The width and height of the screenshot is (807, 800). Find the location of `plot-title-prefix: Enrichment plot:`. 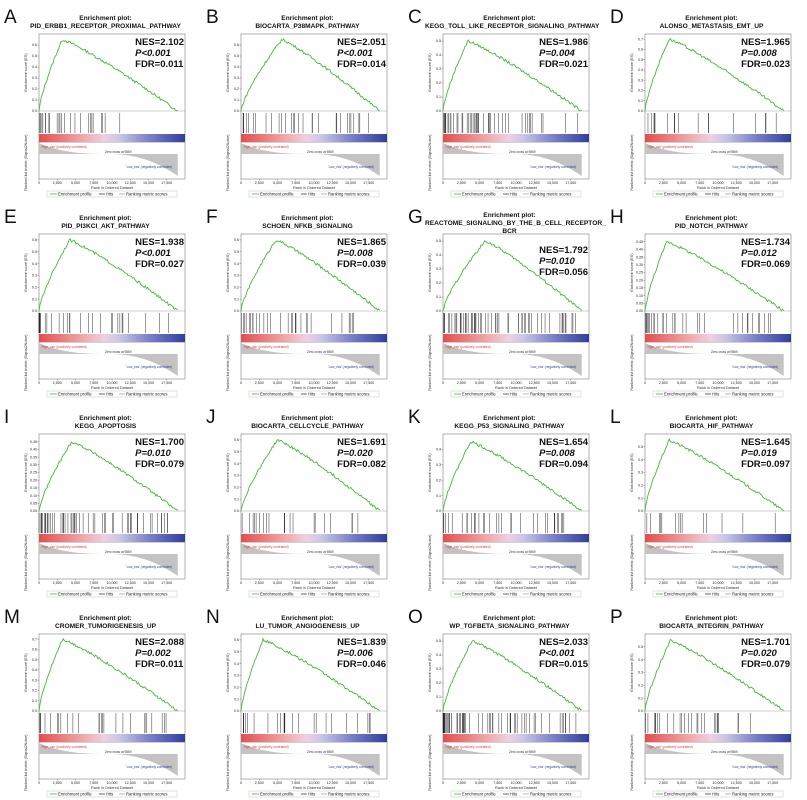

plot-title-prefix: Enrichment plot: is located at coordinates (509, 18).